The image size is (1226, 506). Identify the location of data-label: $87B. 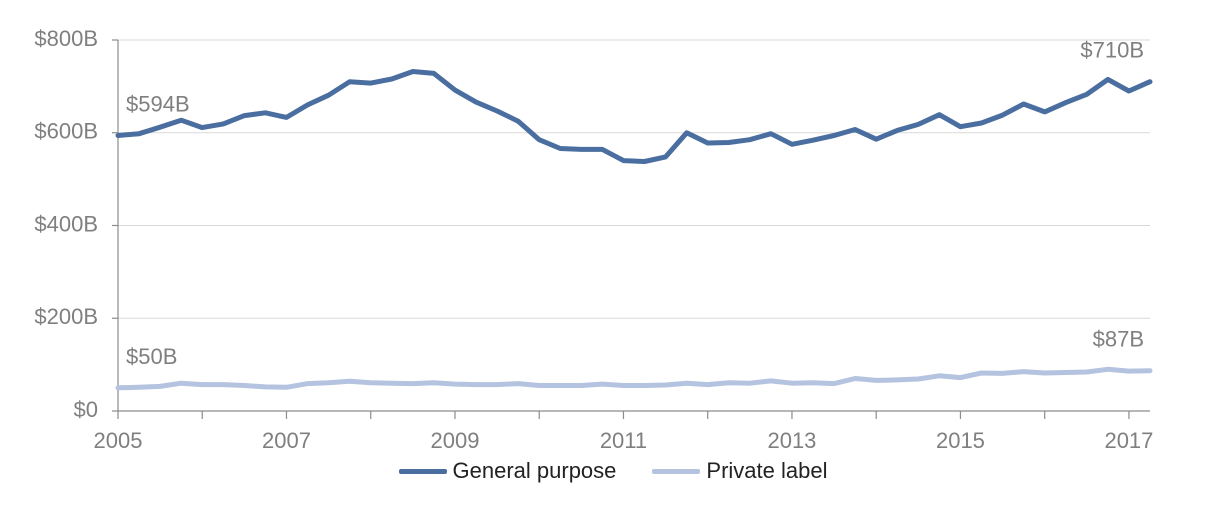
(1118, 339).